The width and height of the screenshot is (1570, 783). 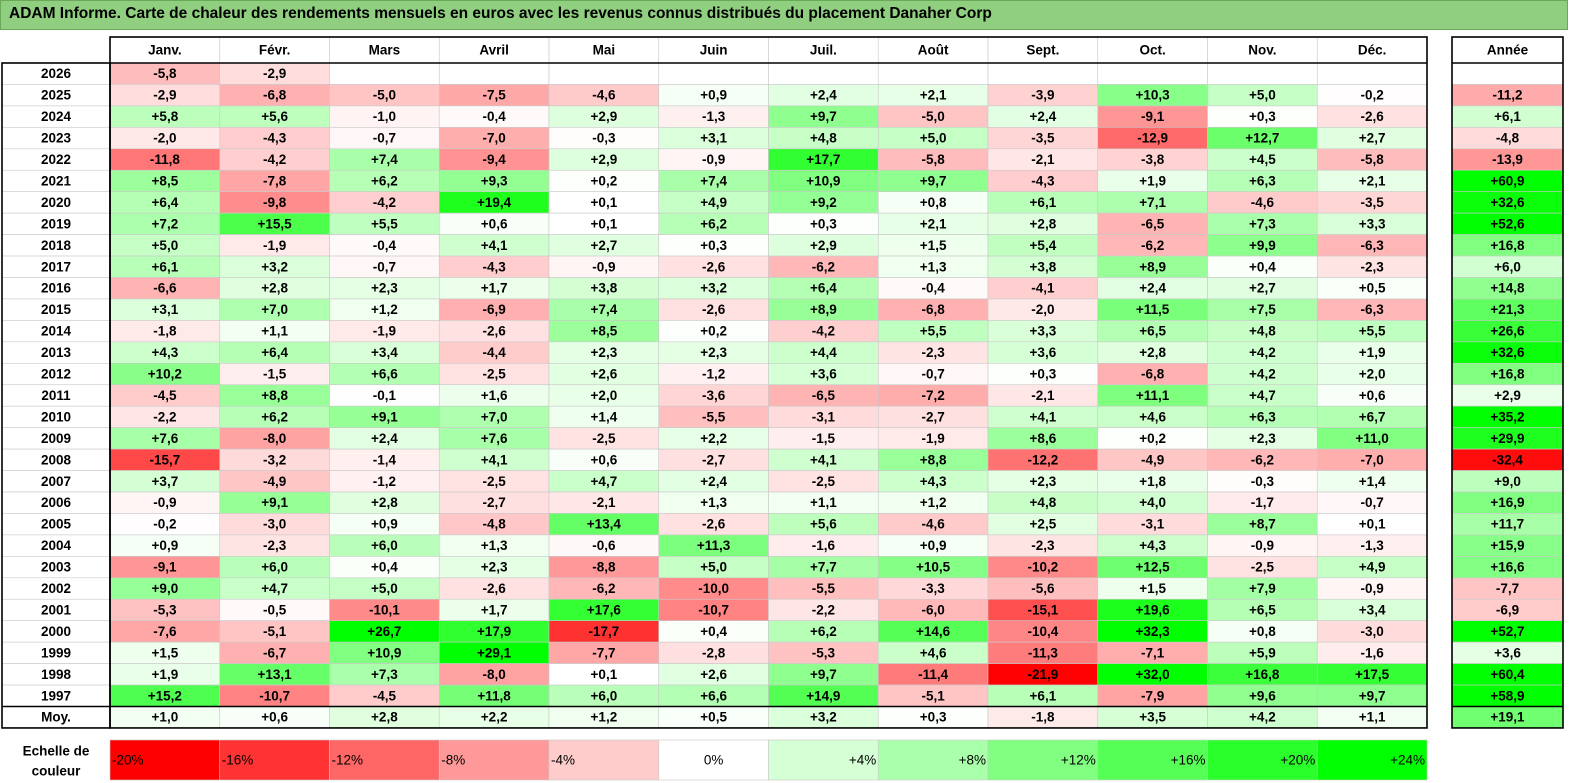 What do you see at coordinates (1262, 352) in the screenshot?
I see `heatmap-cell-value: +4,2` at bounding box center [1262, 352].